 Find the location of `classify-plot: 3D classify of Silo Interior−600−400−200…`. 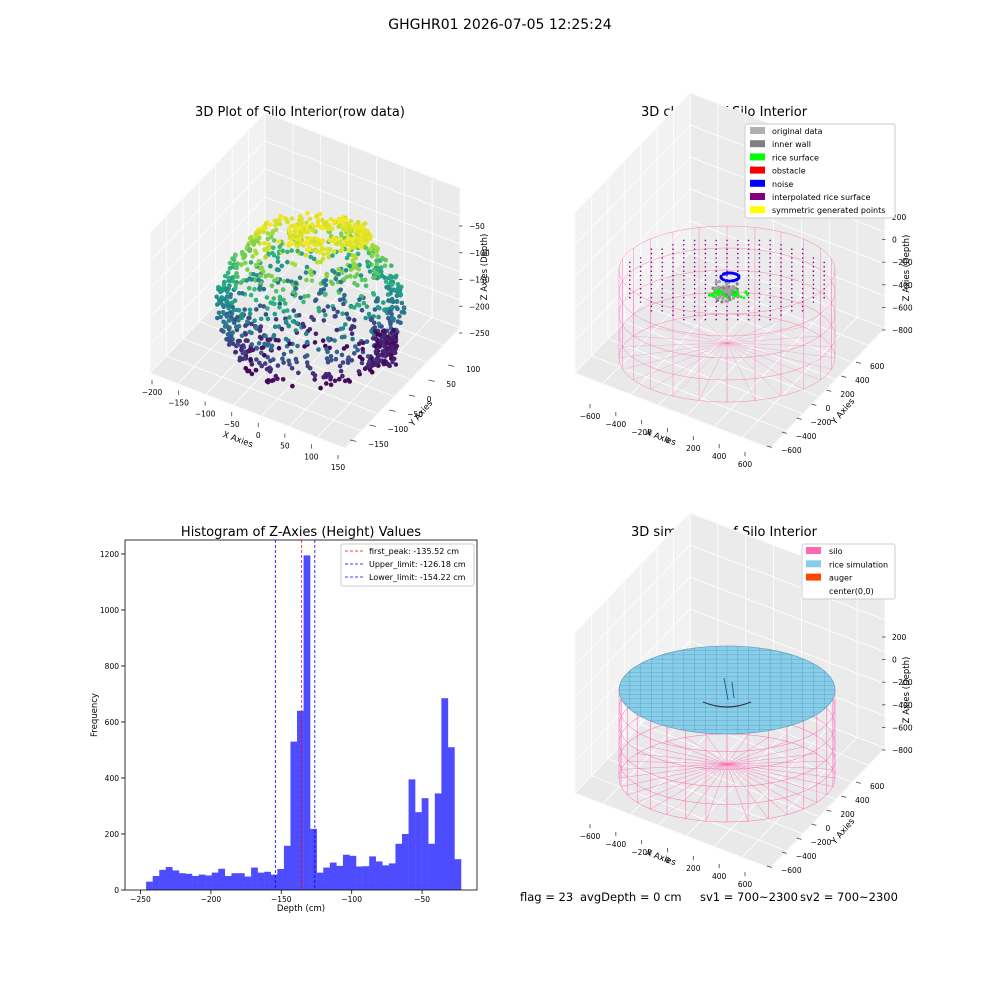

classify-plot: 3D classify of Silo Interior−600−400−200… is located at coordinates (743, 280).